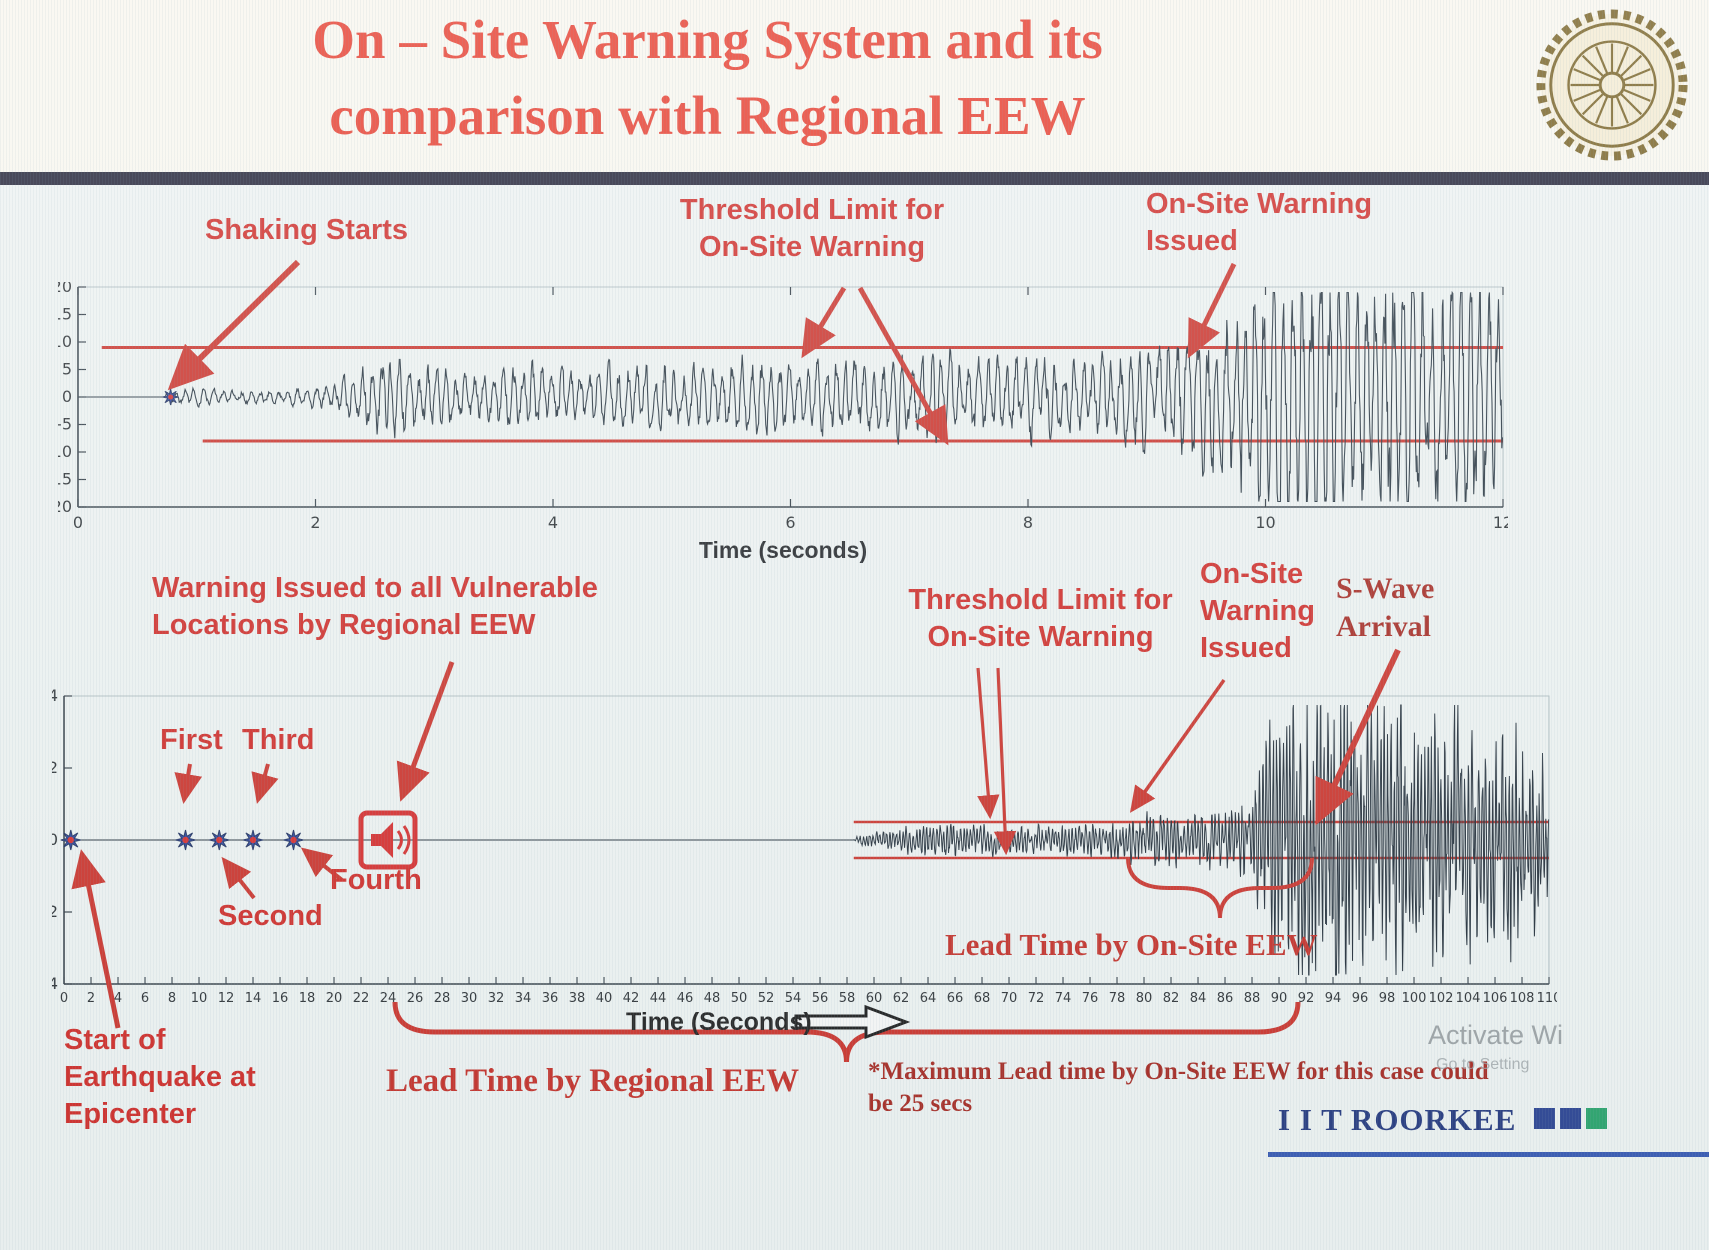  Describe the element at coordinates (415, 998) in the screenshot. I see `svg-text: 26` at that location.